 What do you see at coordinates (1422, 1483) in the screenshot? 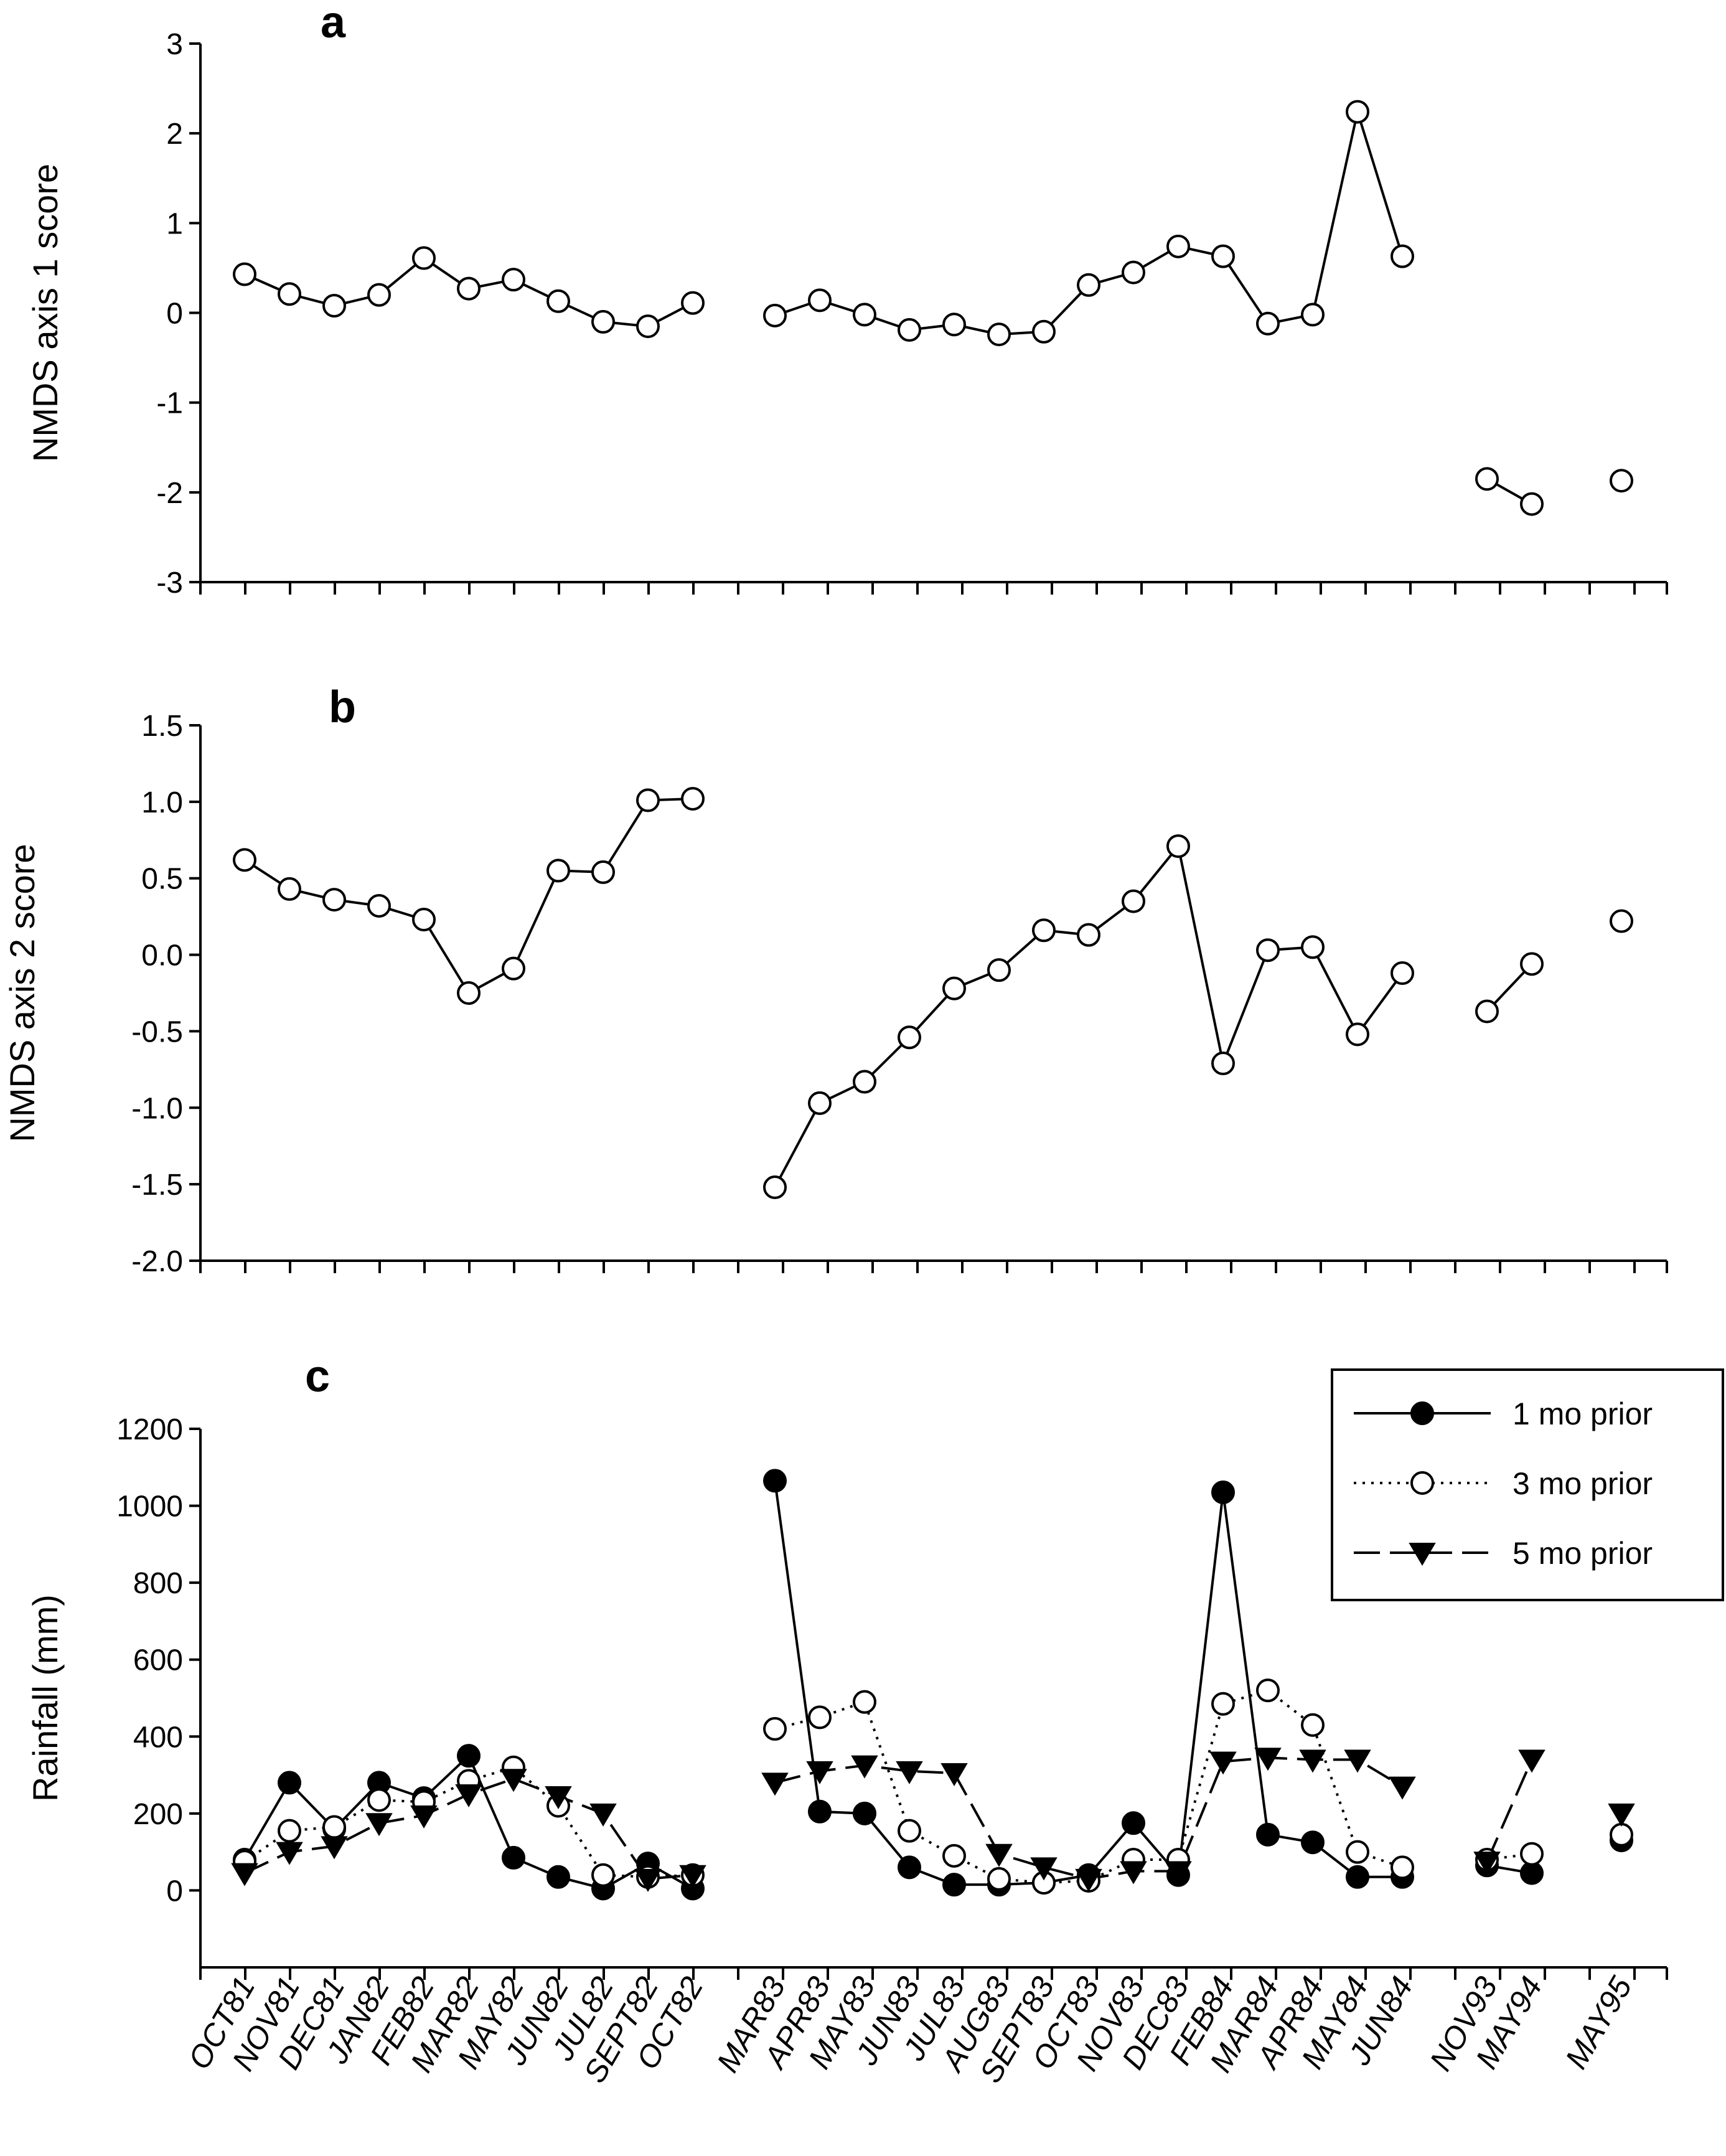
I see `legend-marker` at bounding box center [1422, 1483].